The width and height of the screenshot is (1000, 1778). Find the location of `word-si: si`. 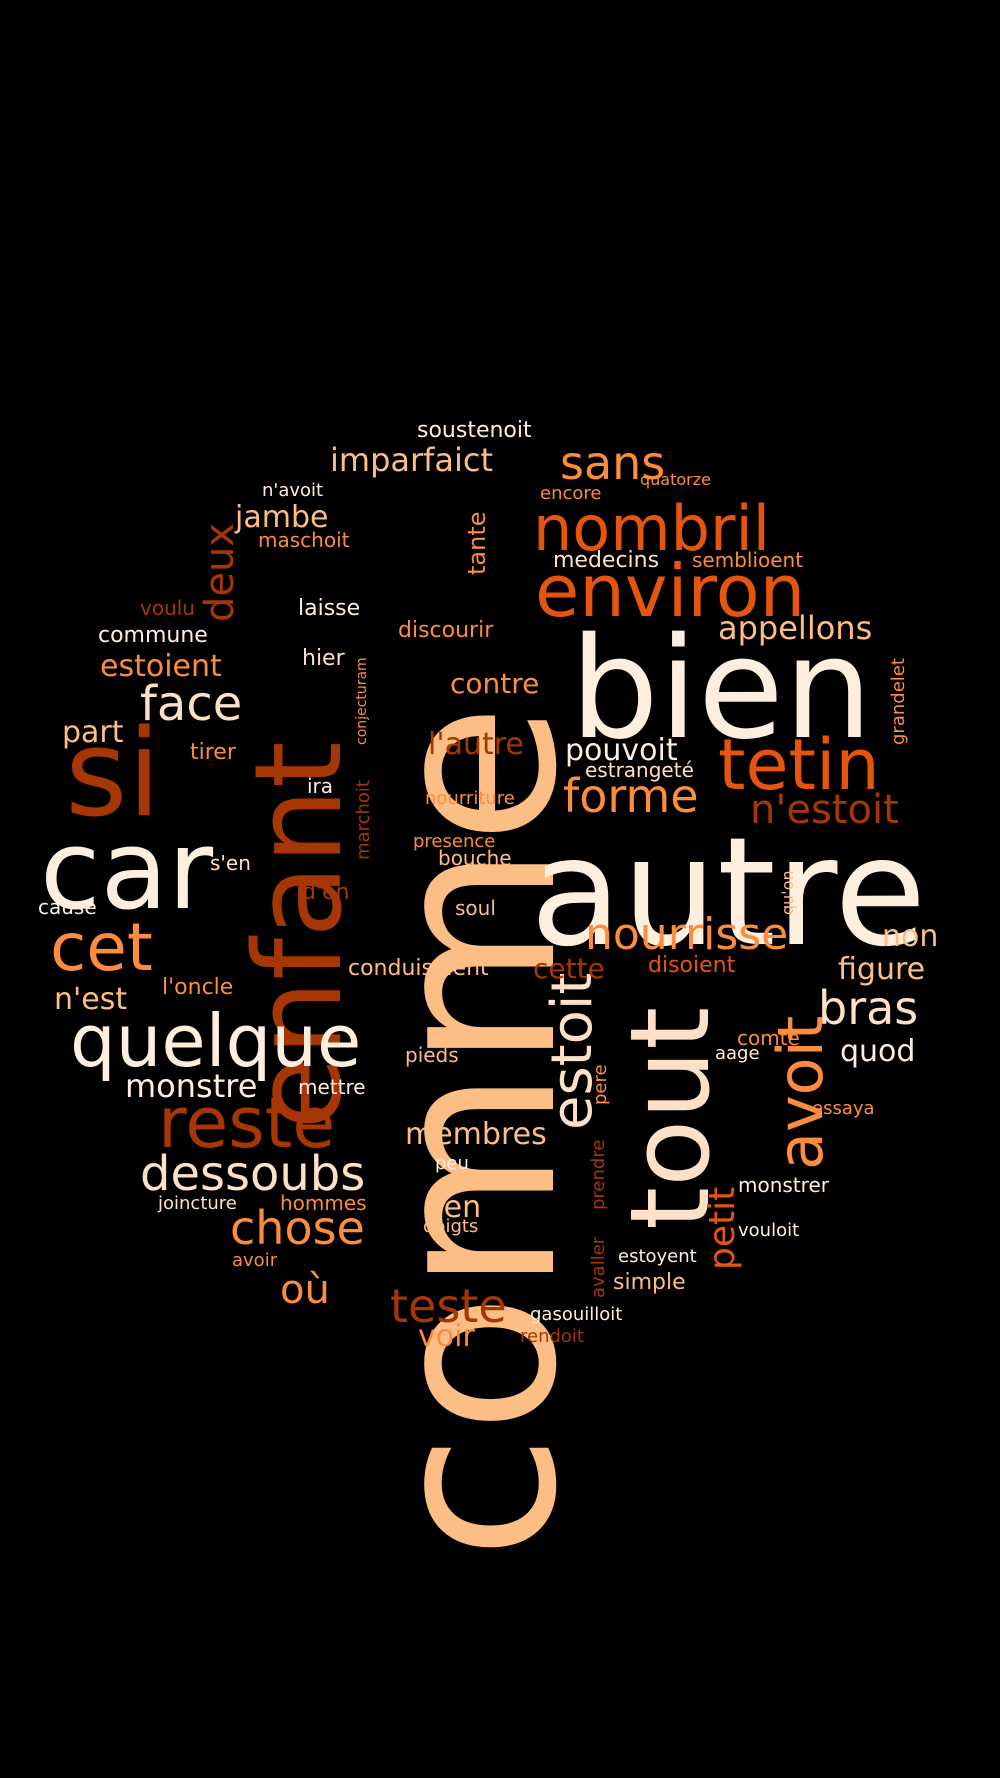

word-si: si is located at coordinates (113, 774).